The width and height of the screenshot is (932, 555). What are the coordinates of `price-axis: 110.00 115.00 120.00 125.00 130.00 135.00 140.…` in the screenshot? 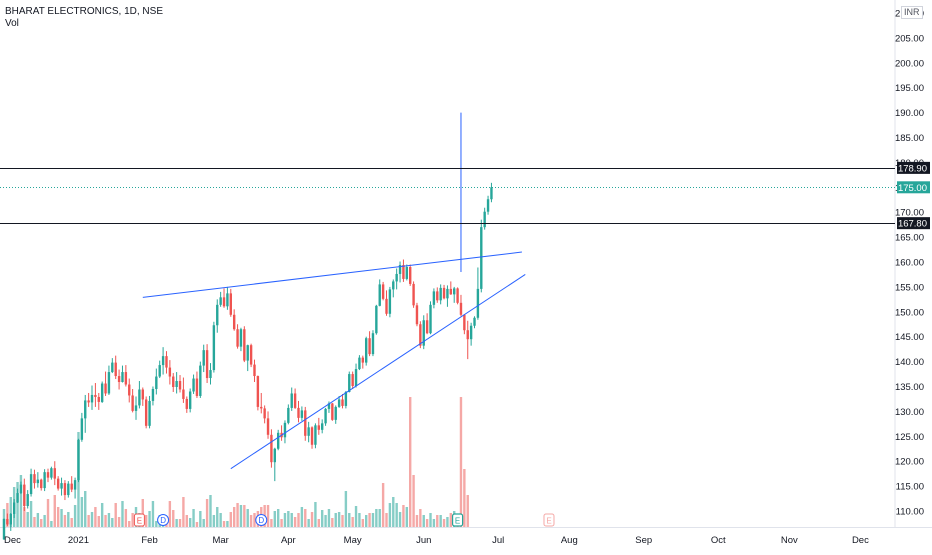 It's located at (909, 263).